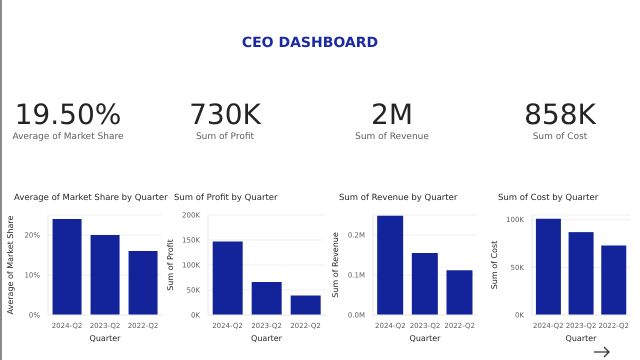 Image resolution: width=640 pixels, height=360 pixels. What do you see at coordinates (335, 265) in the screenshot?
I see `y-axis-title: Sum of Revenue` at bounding box center [335, 265].